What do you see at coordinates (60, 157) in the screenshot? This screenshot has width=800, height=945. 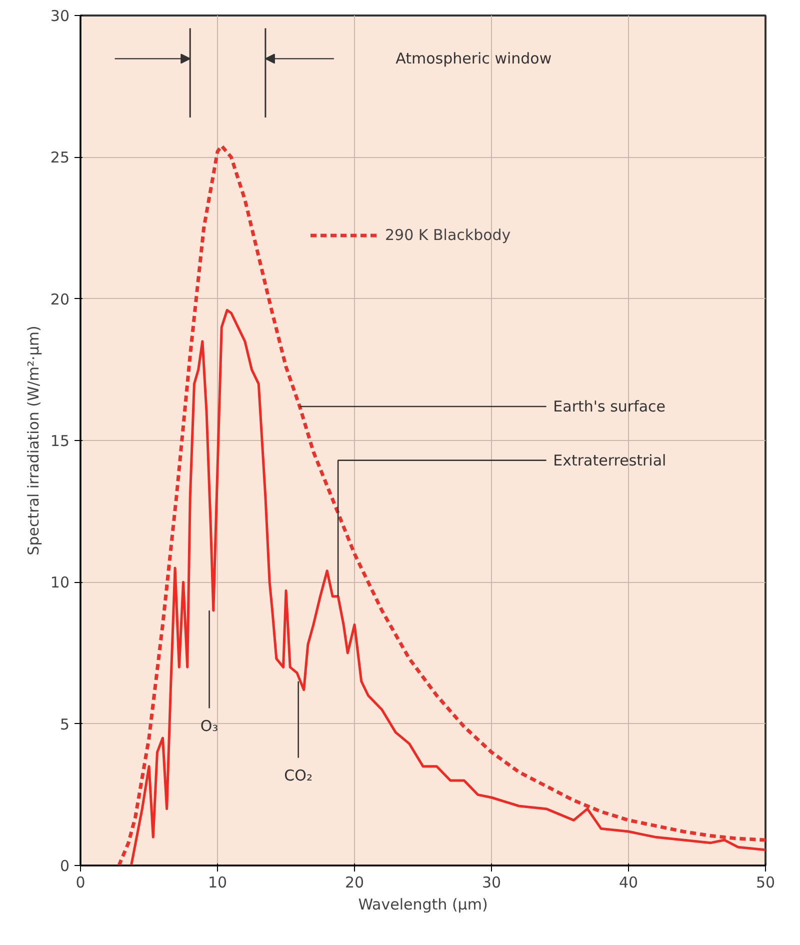 I see `y-tick-label: 25` at bounding box center [60, 157].